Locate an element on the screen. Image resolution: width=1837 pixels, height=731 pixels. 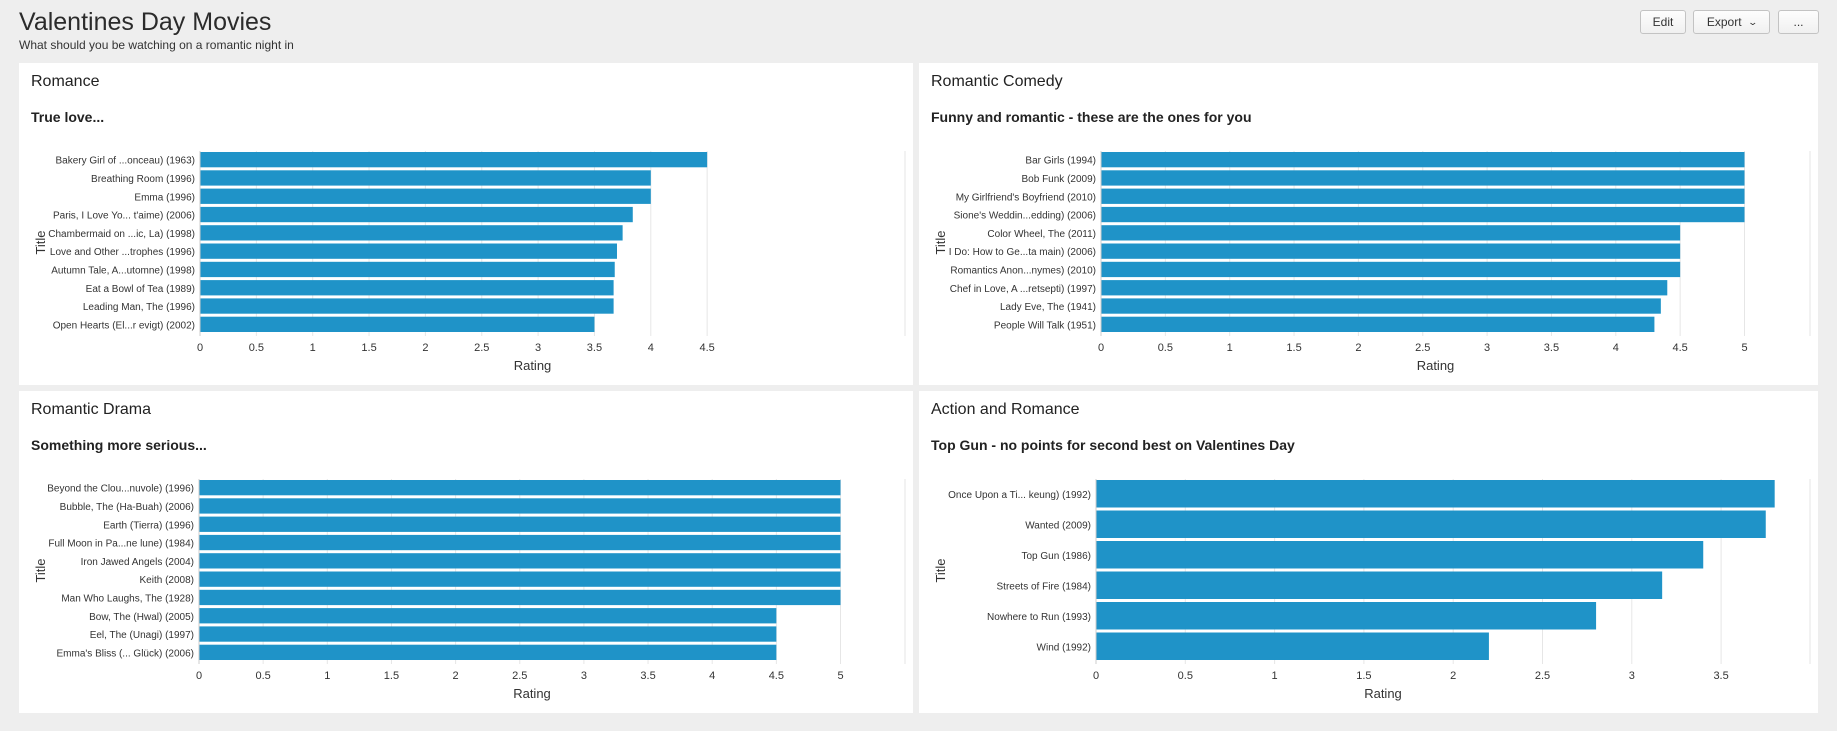
category-label: Breathing Room (1996) is located at coordinates (143, 179).